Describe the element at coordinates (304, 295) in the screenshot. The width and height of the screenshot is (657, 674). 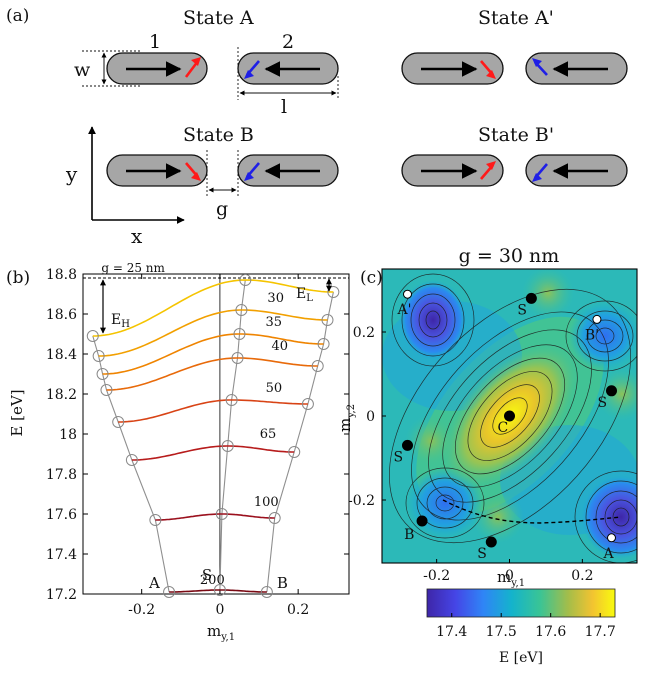
I see `el-label: EL` at that location.